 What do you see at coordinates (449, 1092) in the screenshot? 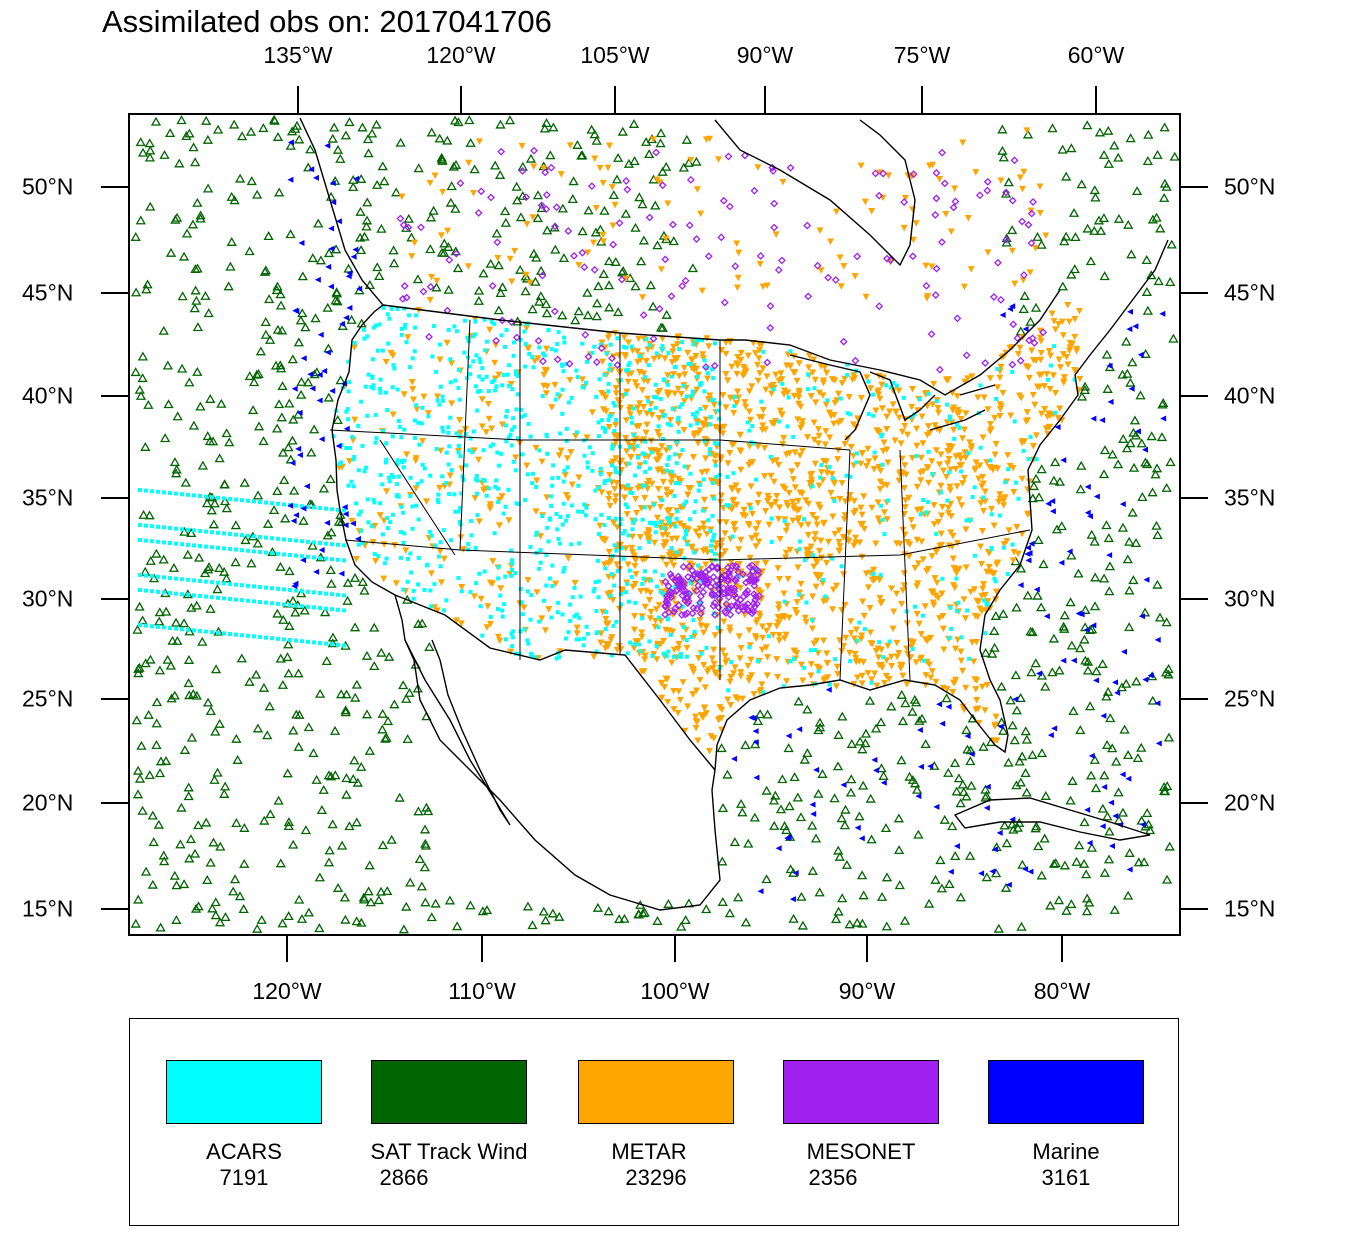
I see `legend-swatch` at bounding box center [449, 1092].